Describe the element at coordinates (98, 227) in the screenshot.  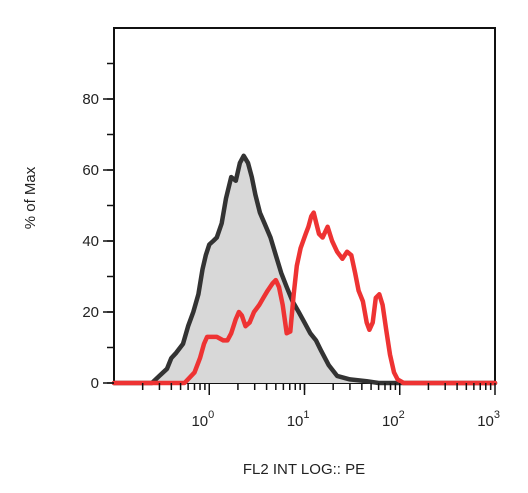
I see `y-axis: 0 20 40 60 80` at that location.